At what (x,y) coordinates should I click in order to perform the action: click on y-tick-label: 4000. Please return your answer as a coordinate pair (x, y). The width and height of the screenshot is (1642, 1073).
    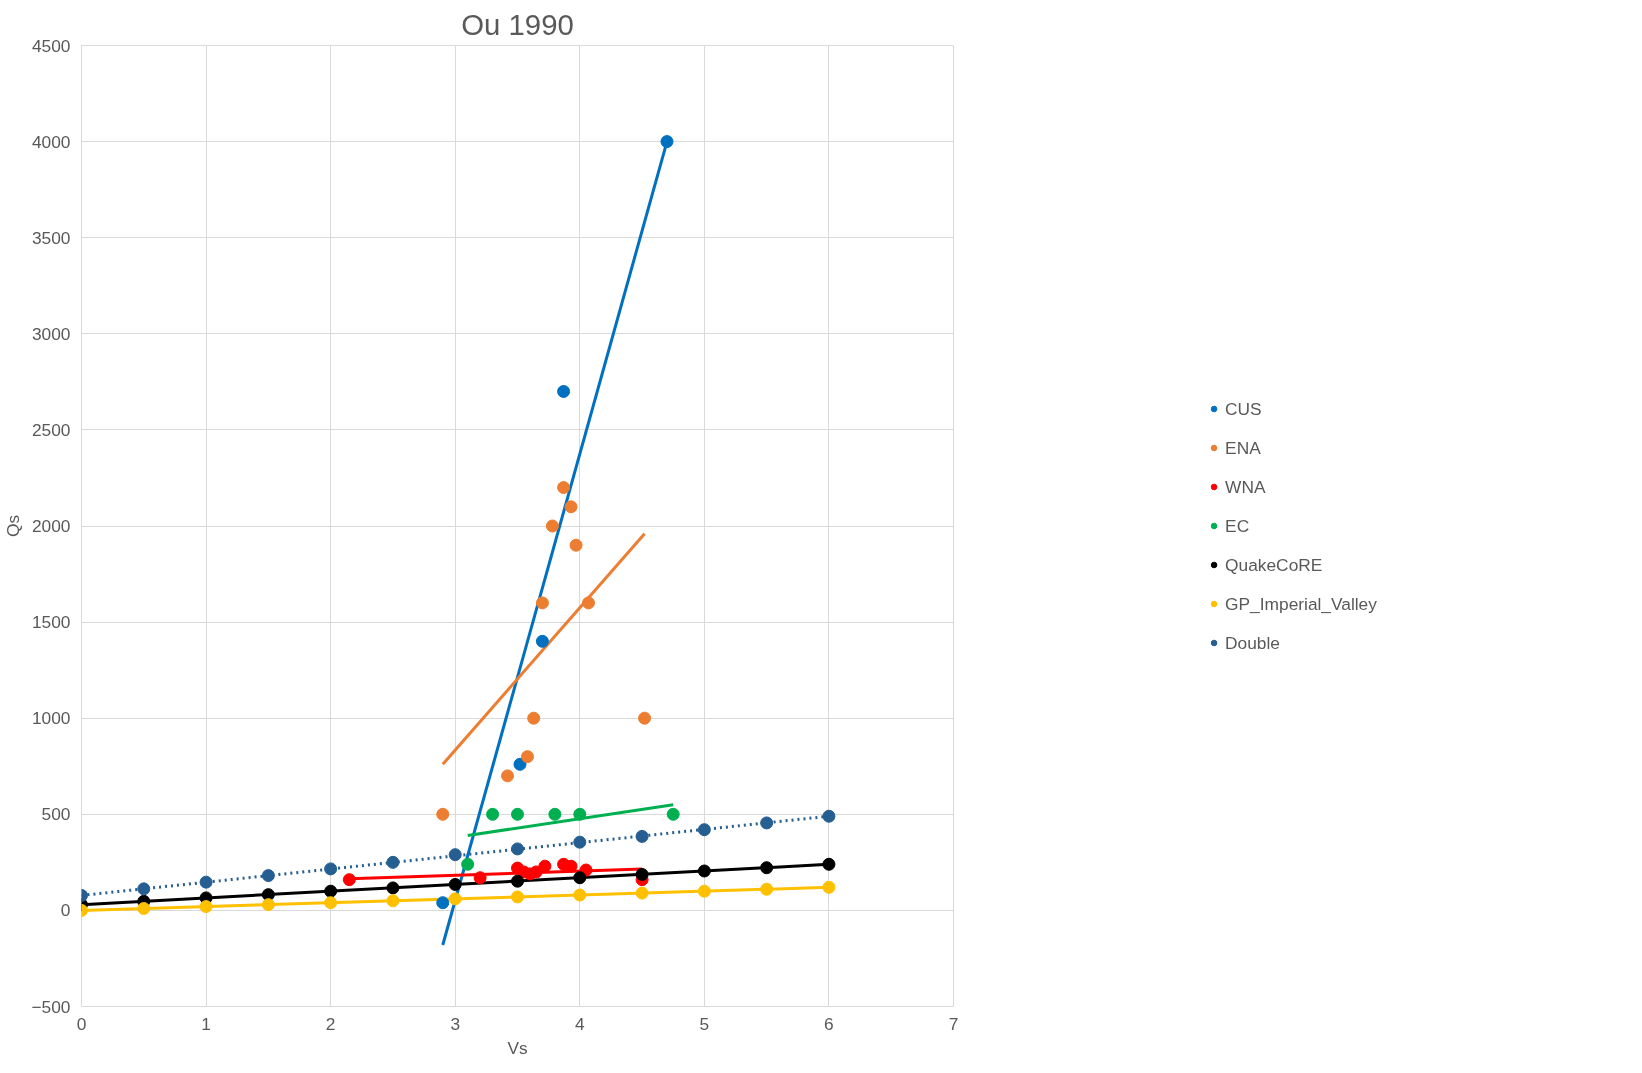
    Looking at the image, I should click on (51, 141).